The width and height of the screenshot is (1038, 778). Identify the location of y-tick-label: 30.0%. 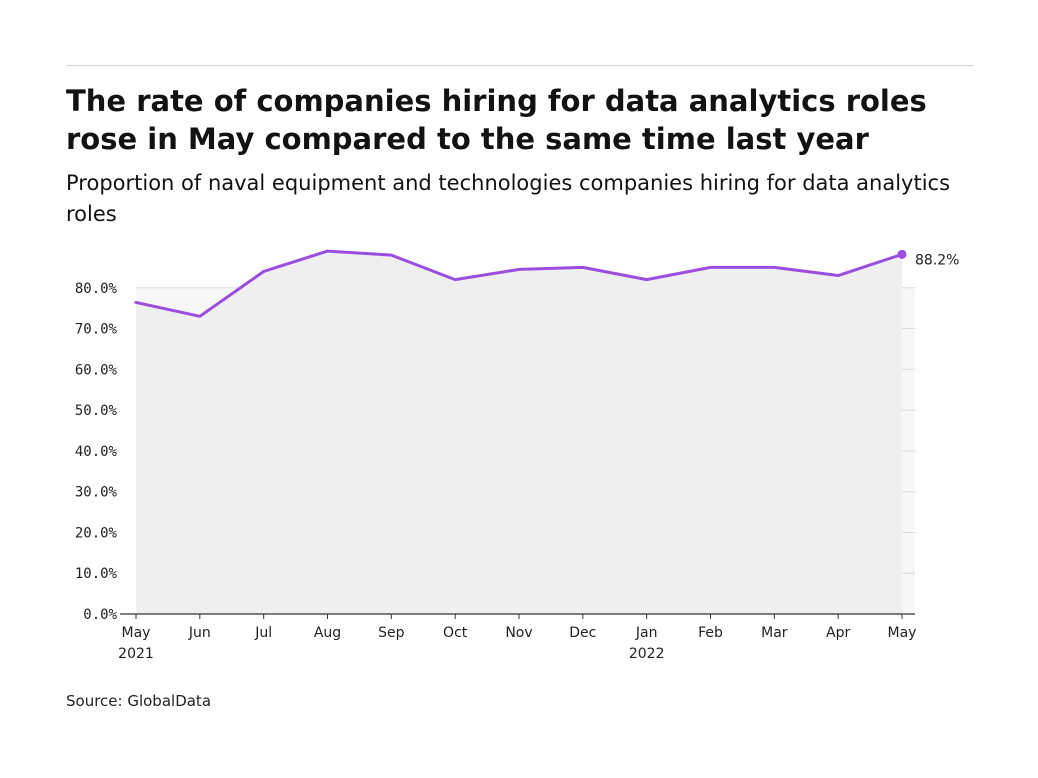
(96, 493).